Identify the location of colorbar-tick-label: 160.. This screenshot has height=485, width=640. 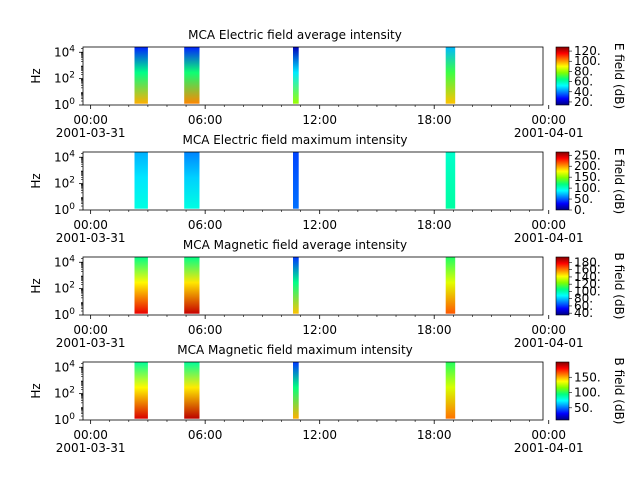
(587, 270).